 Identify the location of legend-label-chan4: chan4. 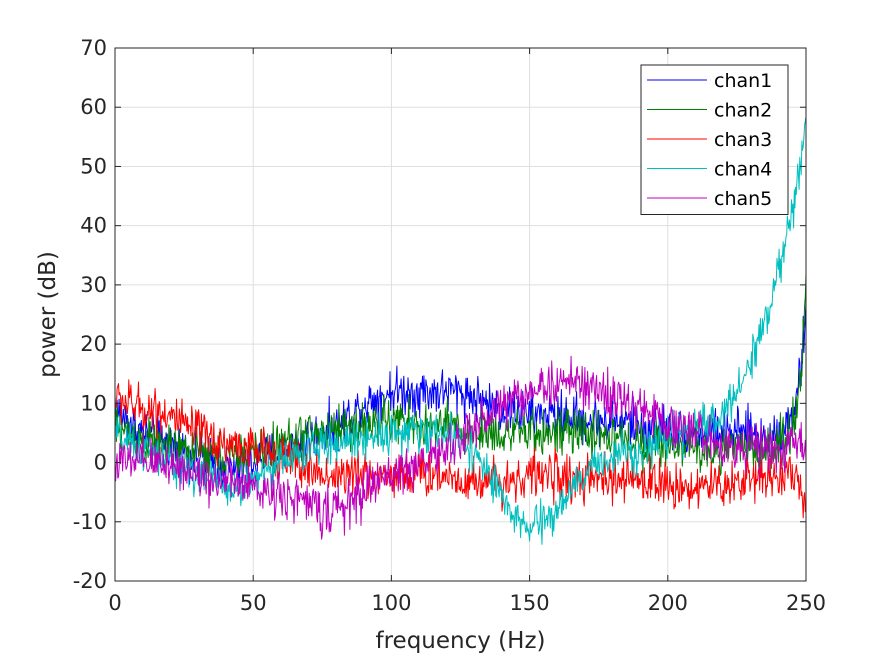
(743, 170).